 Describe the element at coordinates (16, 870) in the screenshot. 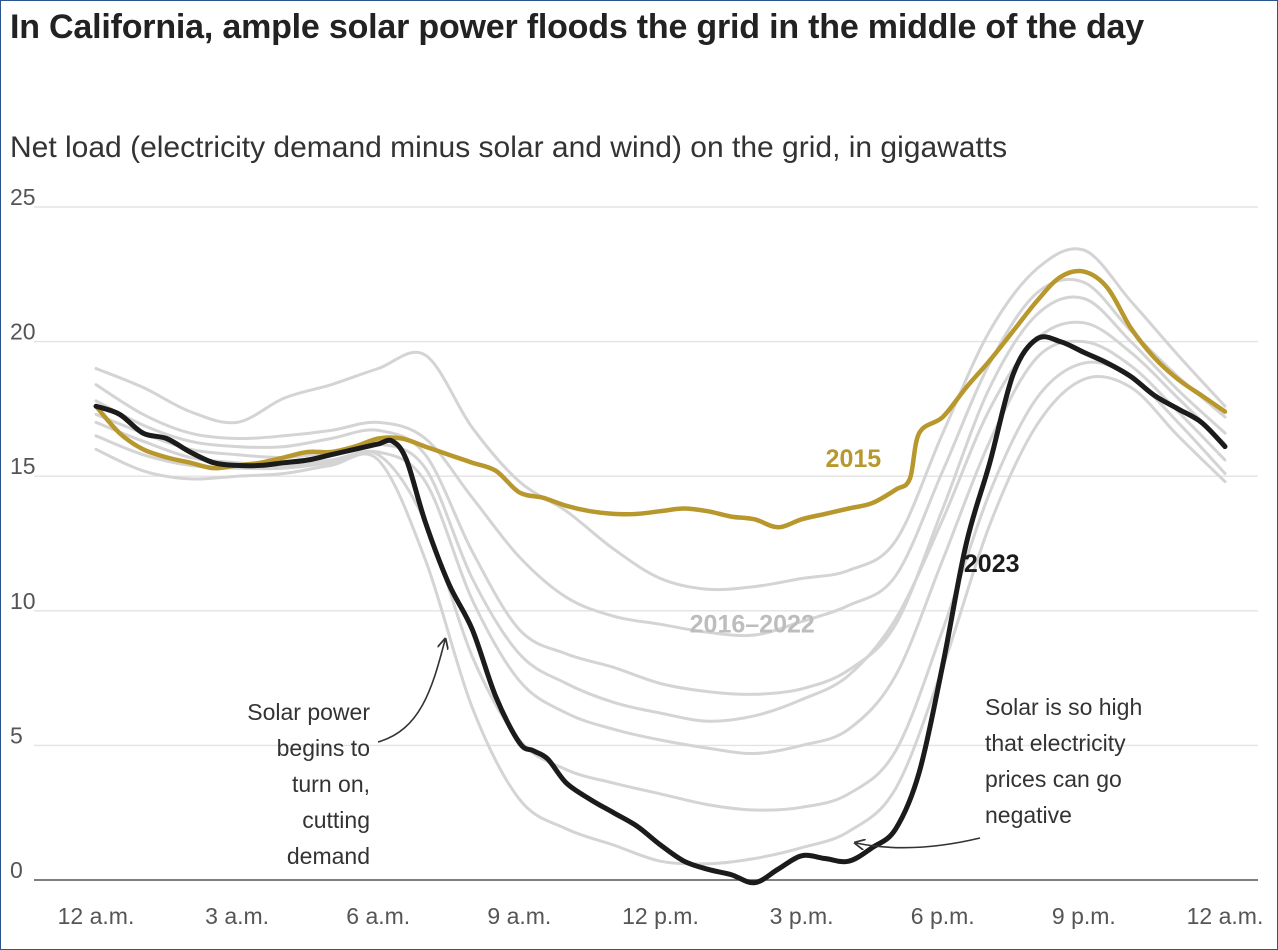

I see `y-tick-label: 0` at that location.